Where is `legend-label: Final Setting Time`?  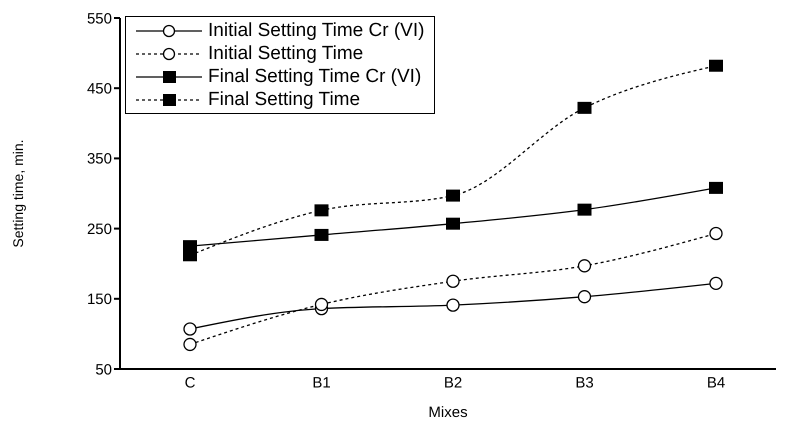 legend-label: Final Setting Time is located at coordinates (284, 99).